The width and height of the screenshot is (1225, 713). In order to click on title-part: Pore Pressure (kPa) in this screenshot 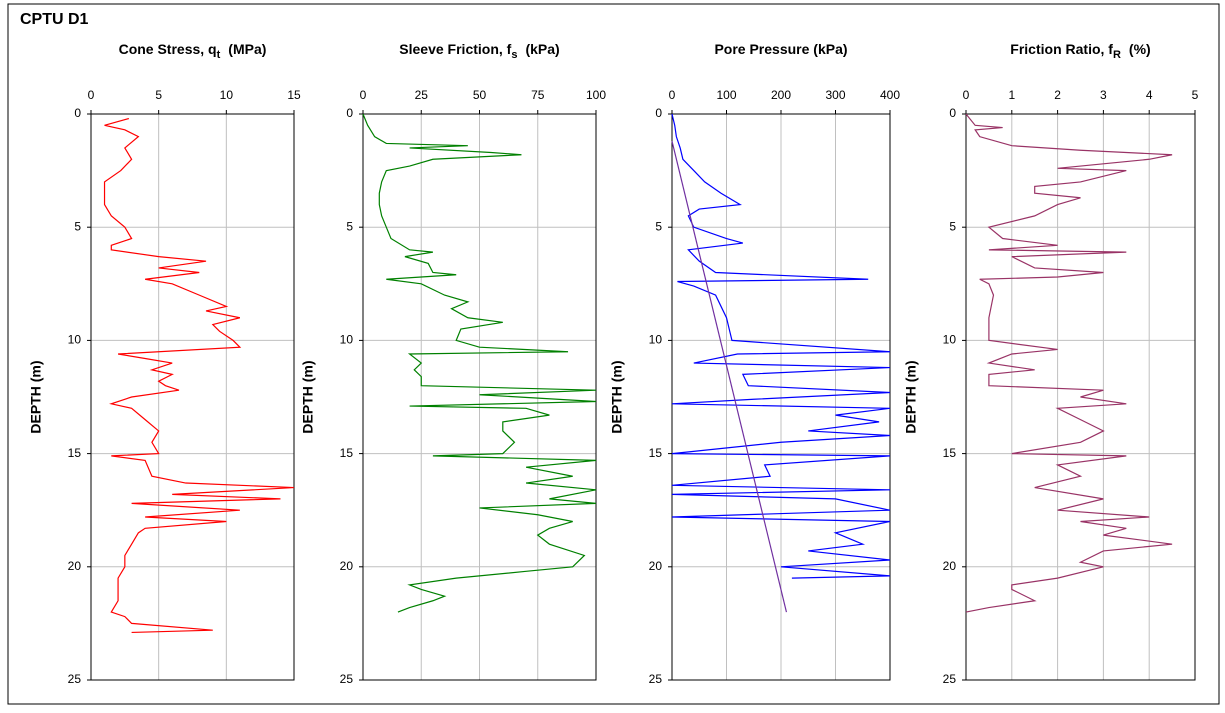, I will do `click(780, 49)`.